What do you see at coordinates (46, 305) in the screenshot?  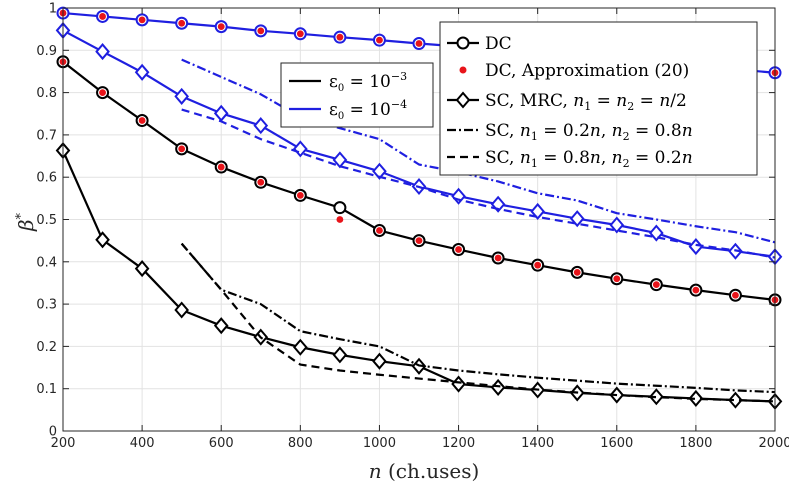 I see `y-tick-label: 0.3` at bounding box center [46, 305].